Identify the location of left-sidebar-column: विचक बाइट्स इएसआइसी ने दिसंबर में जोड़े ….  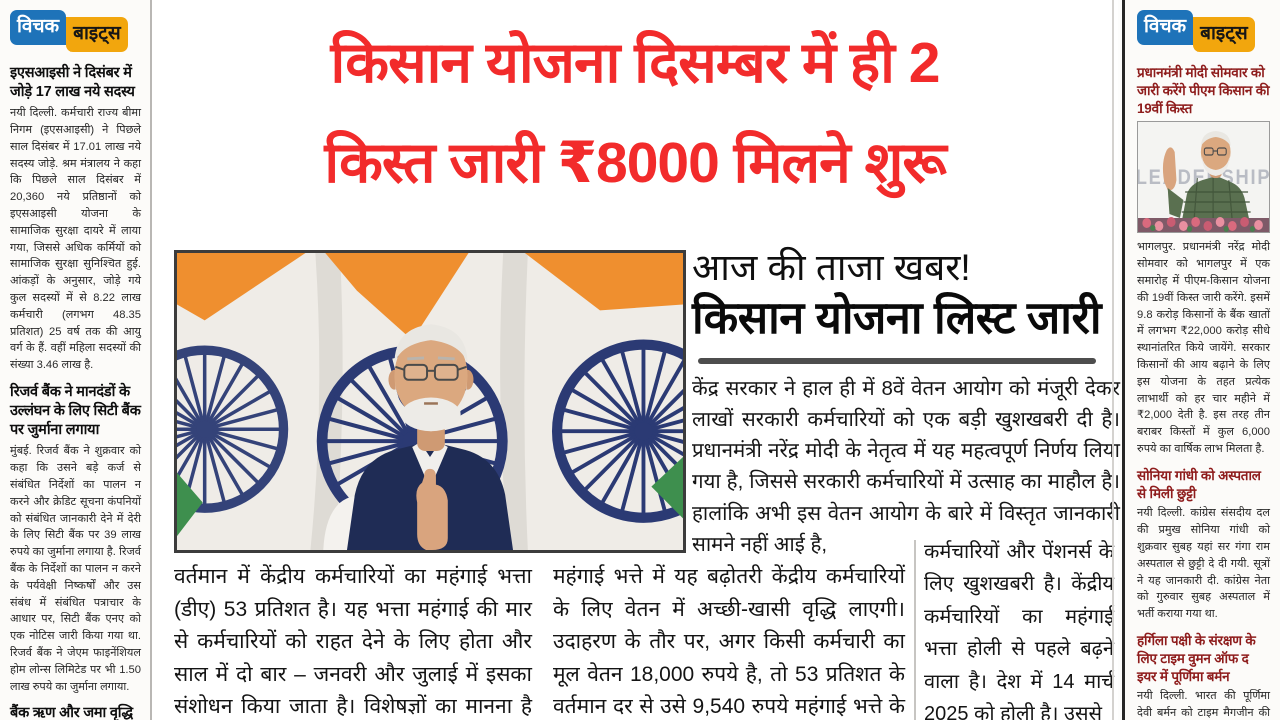
(76, 360).